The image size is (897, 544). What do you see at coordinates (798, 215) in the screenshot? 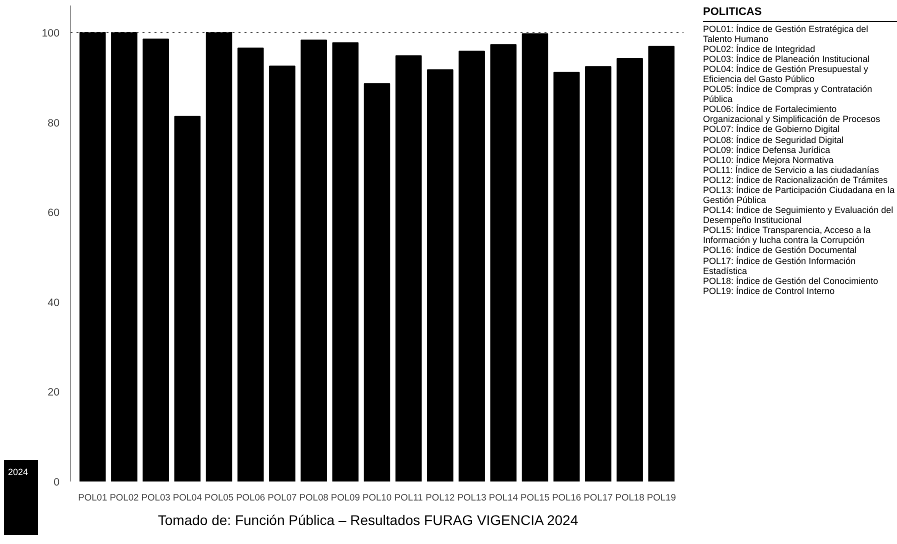
I see `text: POL14: Índice de Seguimiento y Evaluación del Desempeño Institucional` at bounding box center [798, 215].